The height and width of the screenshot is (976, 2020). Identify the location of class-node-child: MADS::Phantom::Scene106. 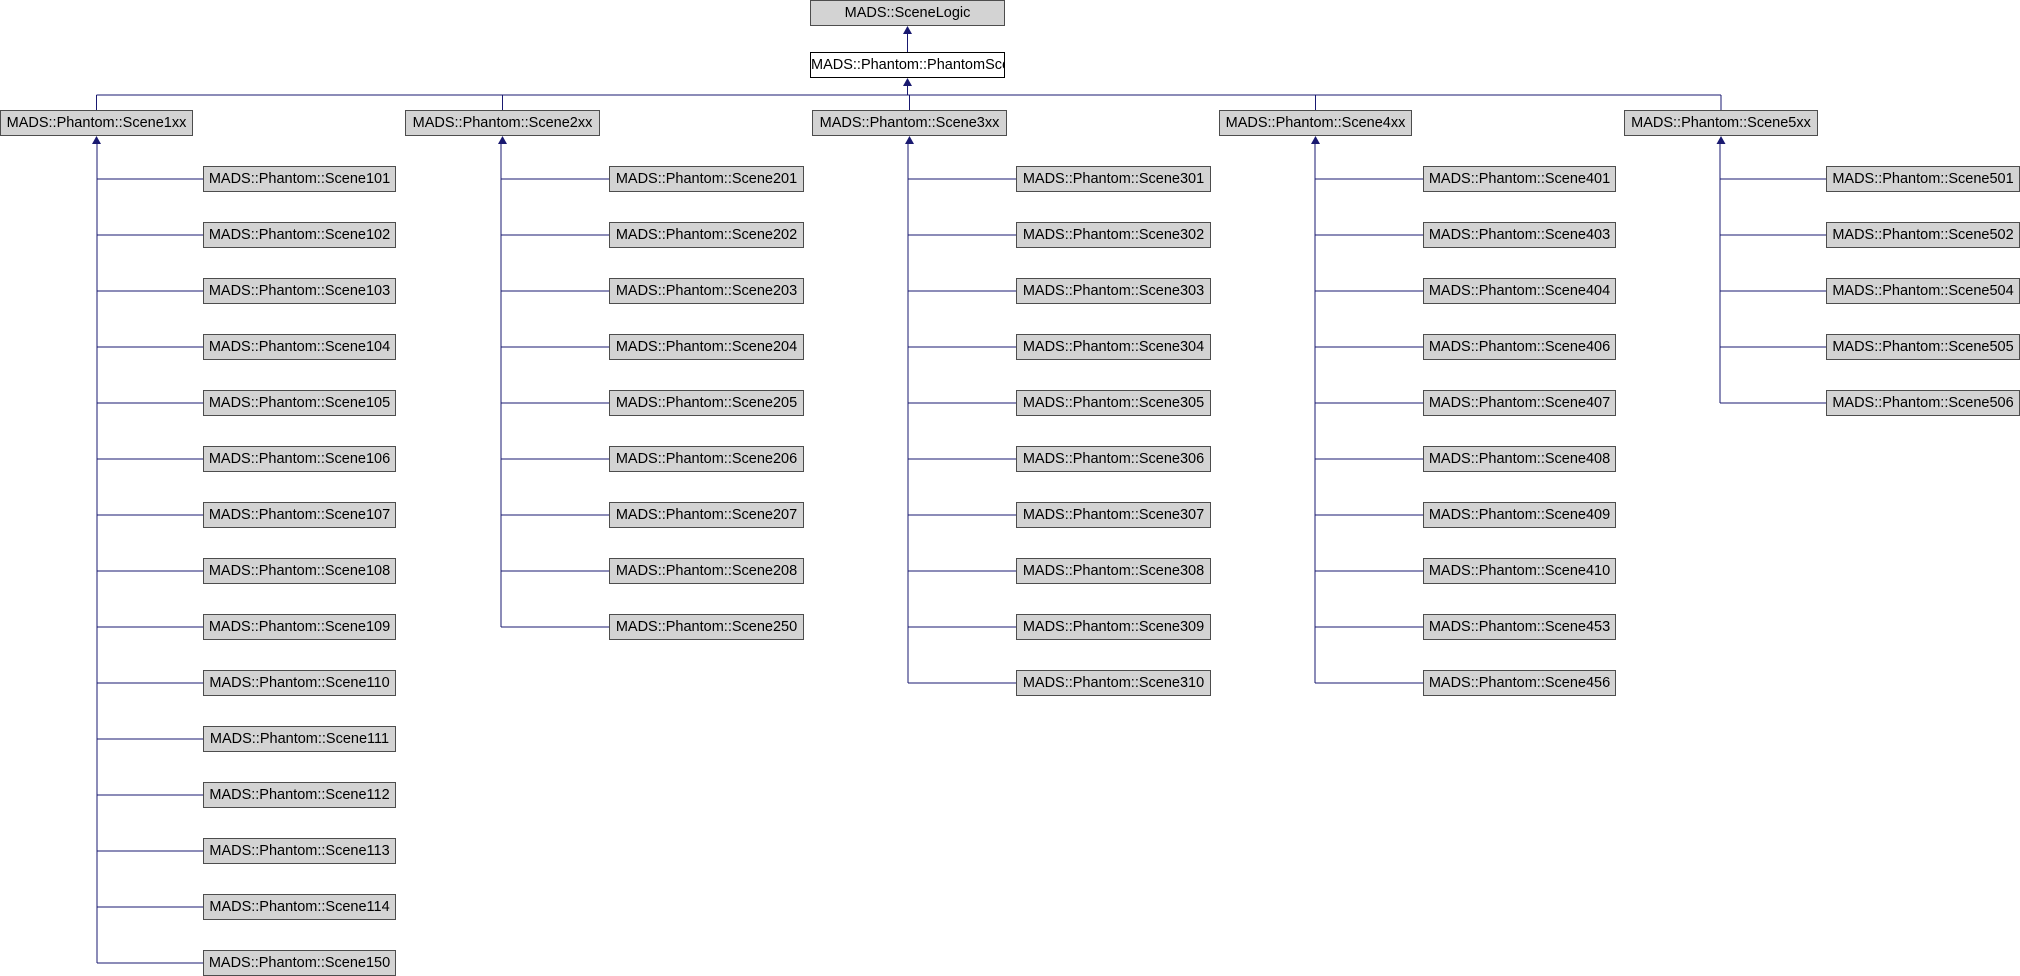
(299, 459).